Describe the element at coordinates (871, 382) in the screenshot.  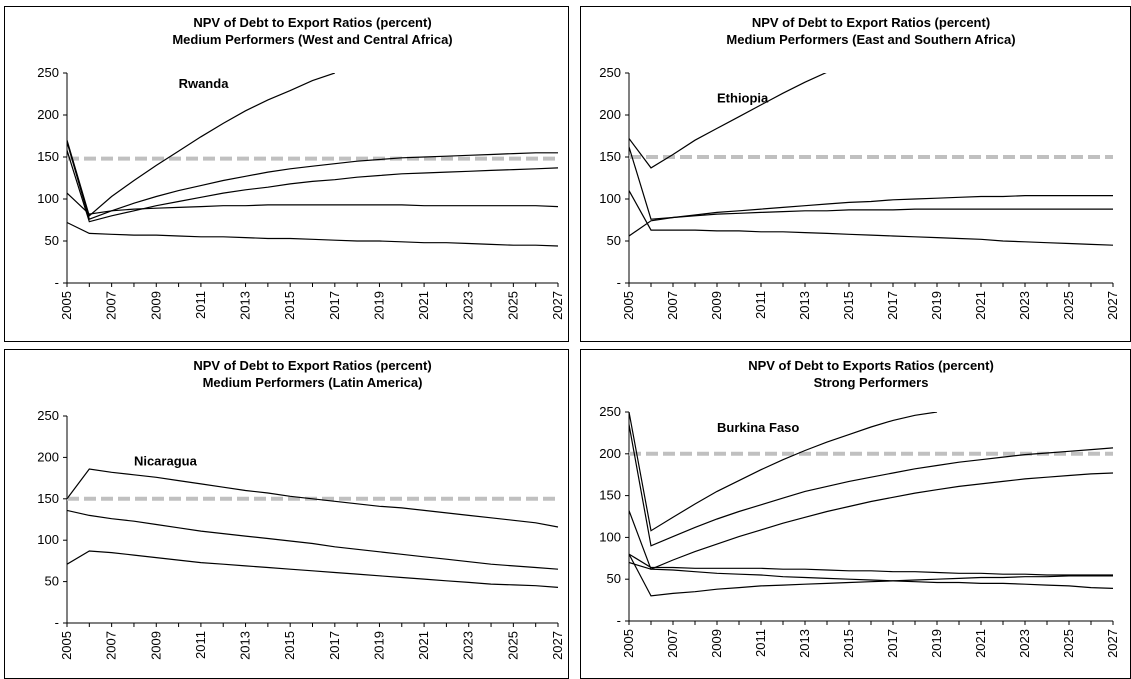
I see `chart-subtitle: Strong Performers` at that location.